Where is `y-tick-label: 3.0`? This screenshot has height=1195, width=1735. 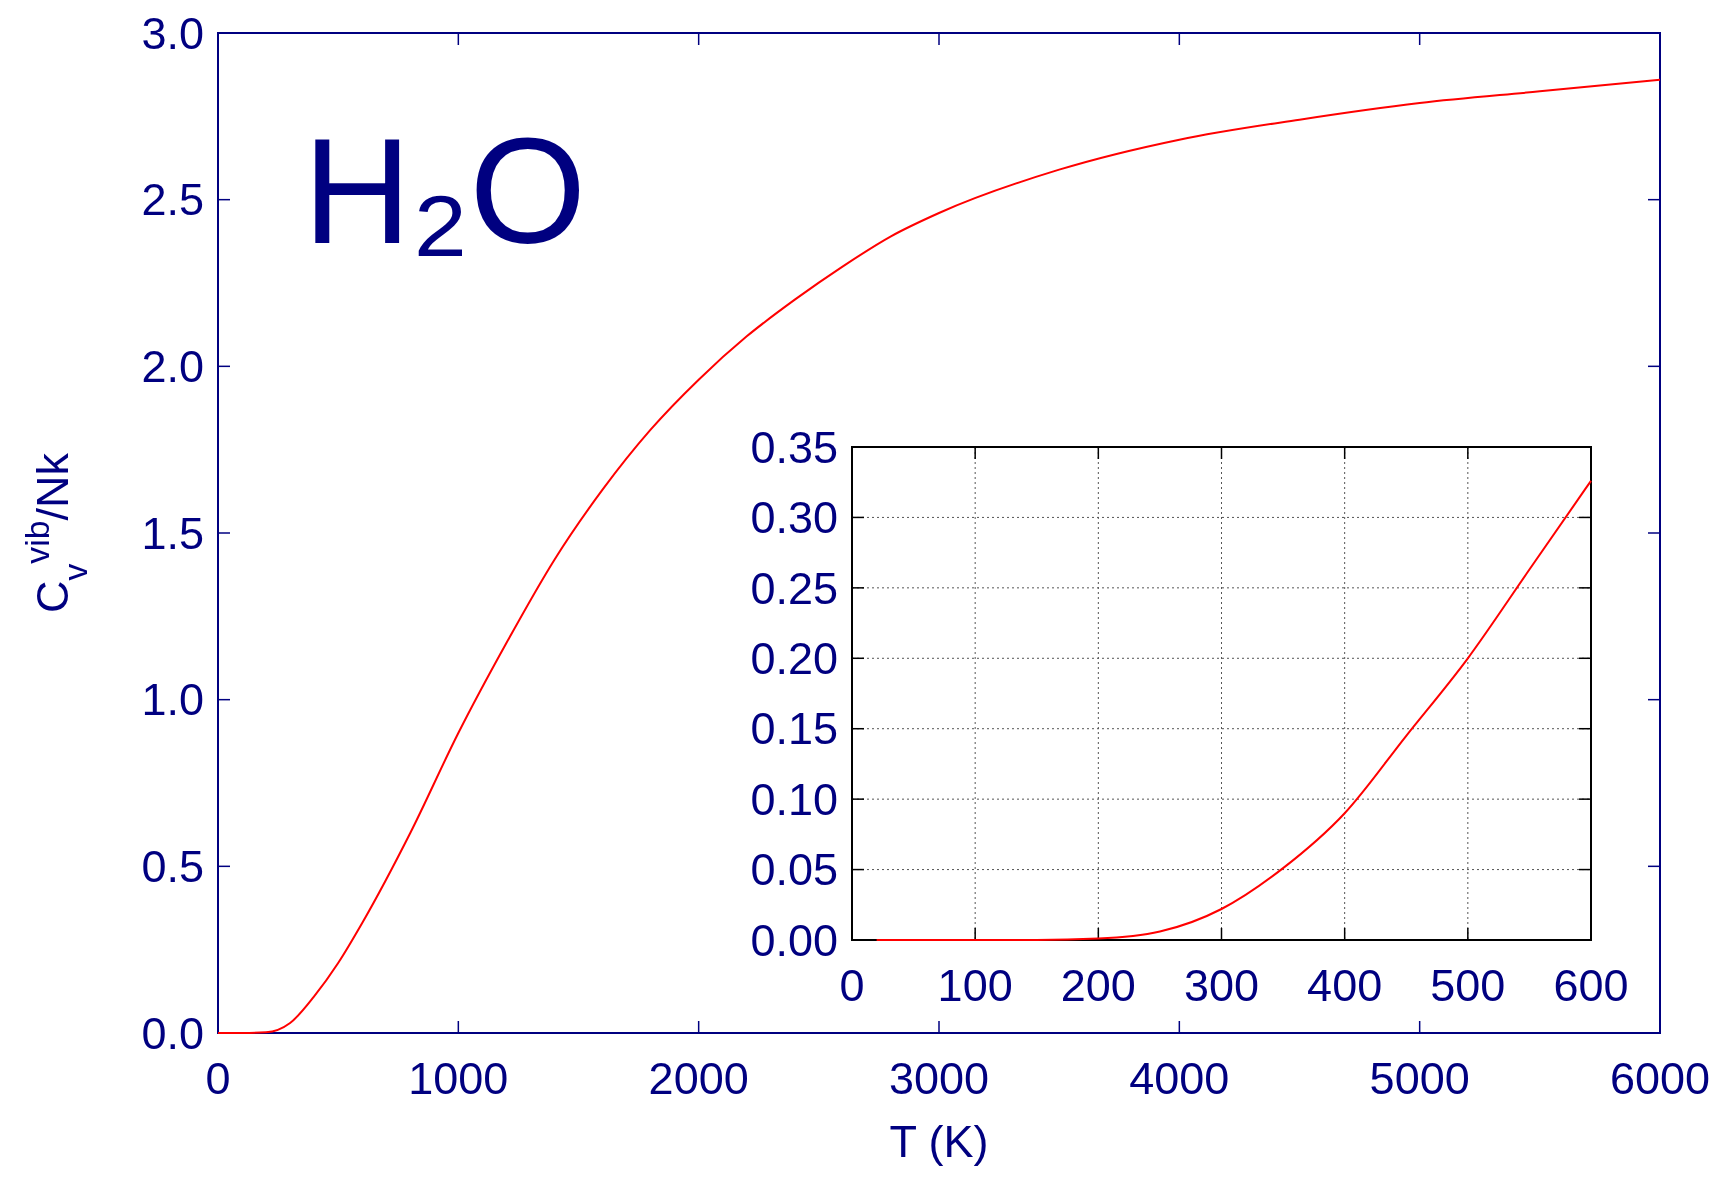 y-tick-label: 3.0 is located at coordinates (172, 33).